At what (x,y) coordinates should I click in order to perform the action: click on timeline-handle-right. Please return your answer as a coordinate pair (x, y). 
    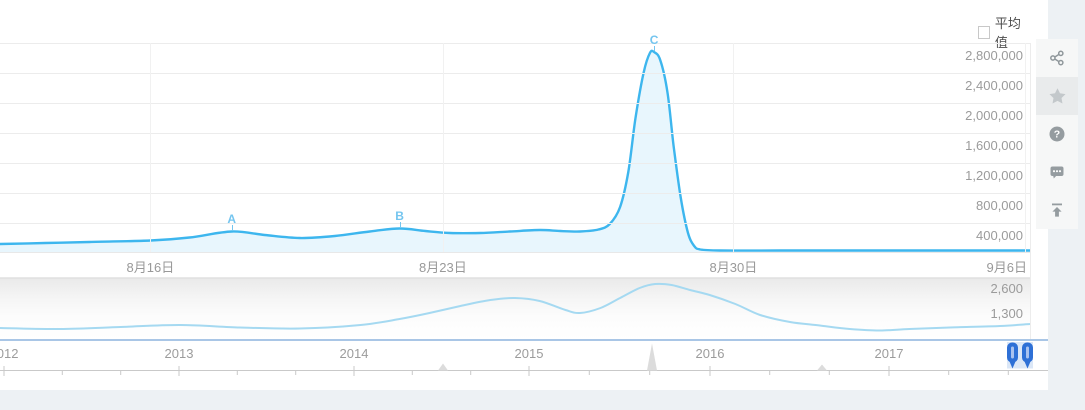
    Looking at the image, I should click on (1027, 355).